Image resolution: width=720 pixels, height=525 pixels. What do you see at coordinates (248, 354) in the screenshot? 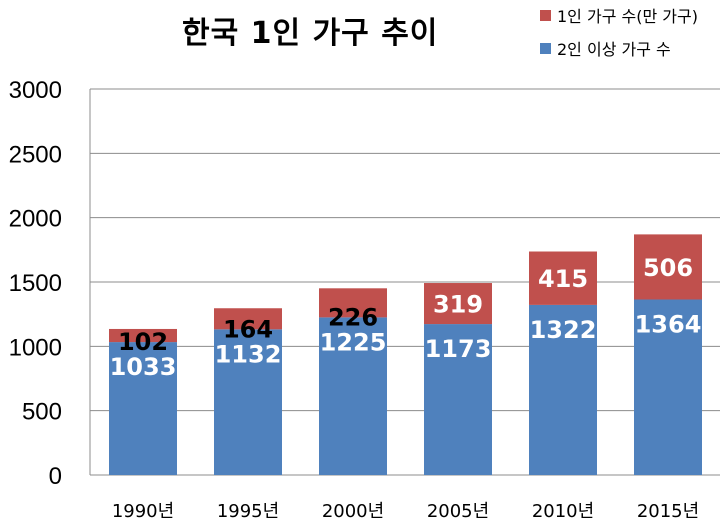
I see `data-label-multi-person: 1132` at bounding box center [248, 354].